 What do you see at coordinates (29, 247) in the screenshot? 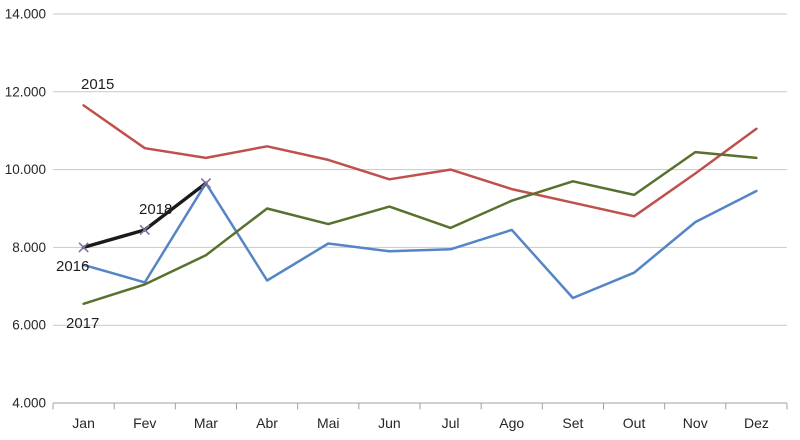
I see `y-axis-tick-label: 8.000` at bounding box center [29, 247].